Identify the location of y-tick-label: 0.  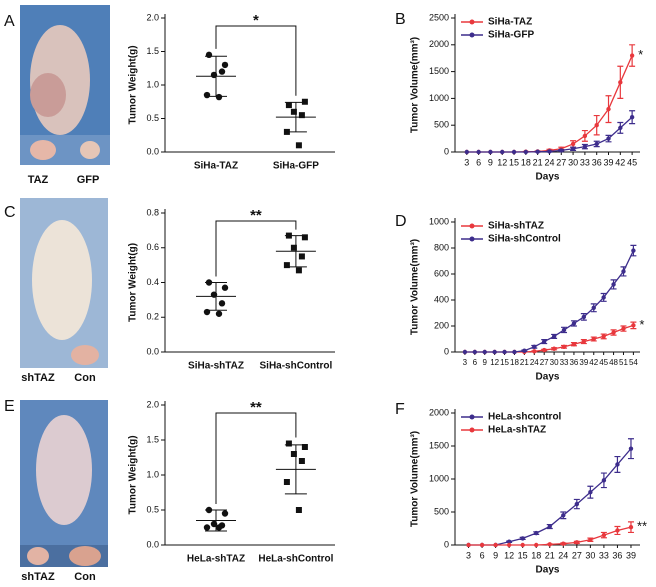
(446, 151).